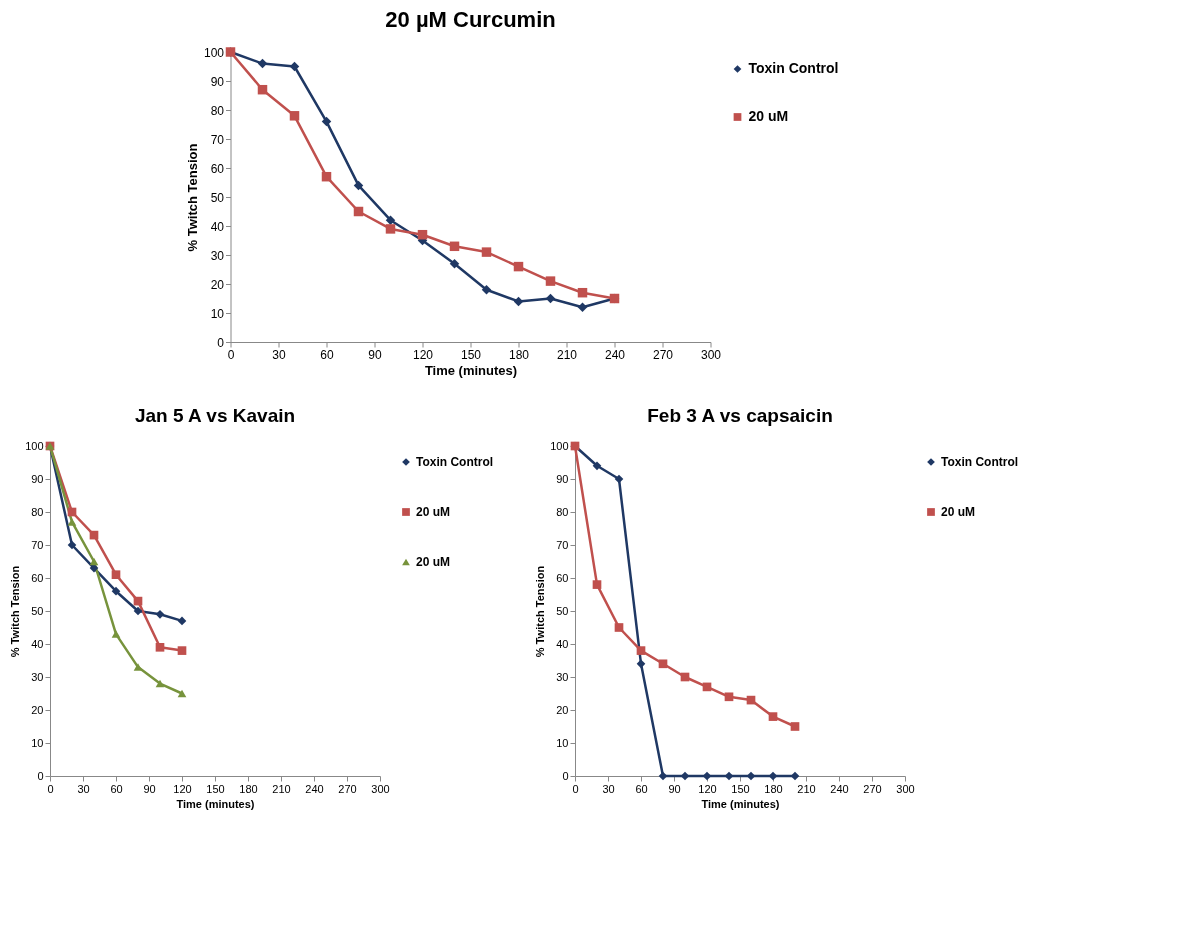  I want to click on chart-title: Jan 5 A vs Kavain, so click(215, 415).